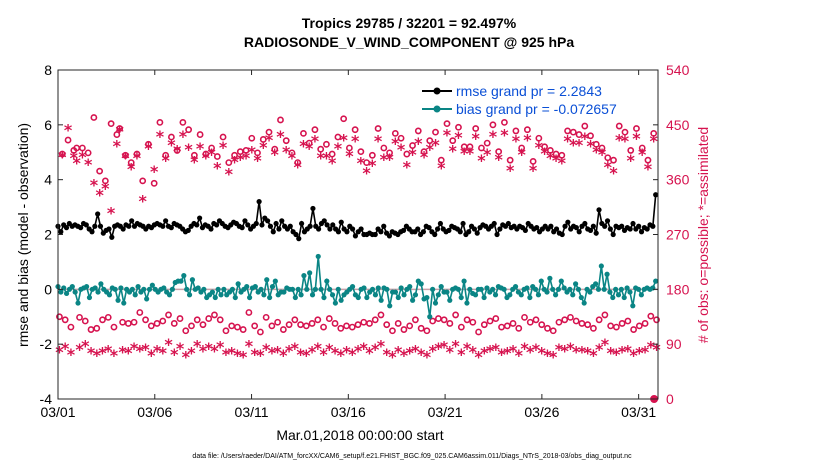  I want to click on right-tick-label: 360, so click(678, 180).